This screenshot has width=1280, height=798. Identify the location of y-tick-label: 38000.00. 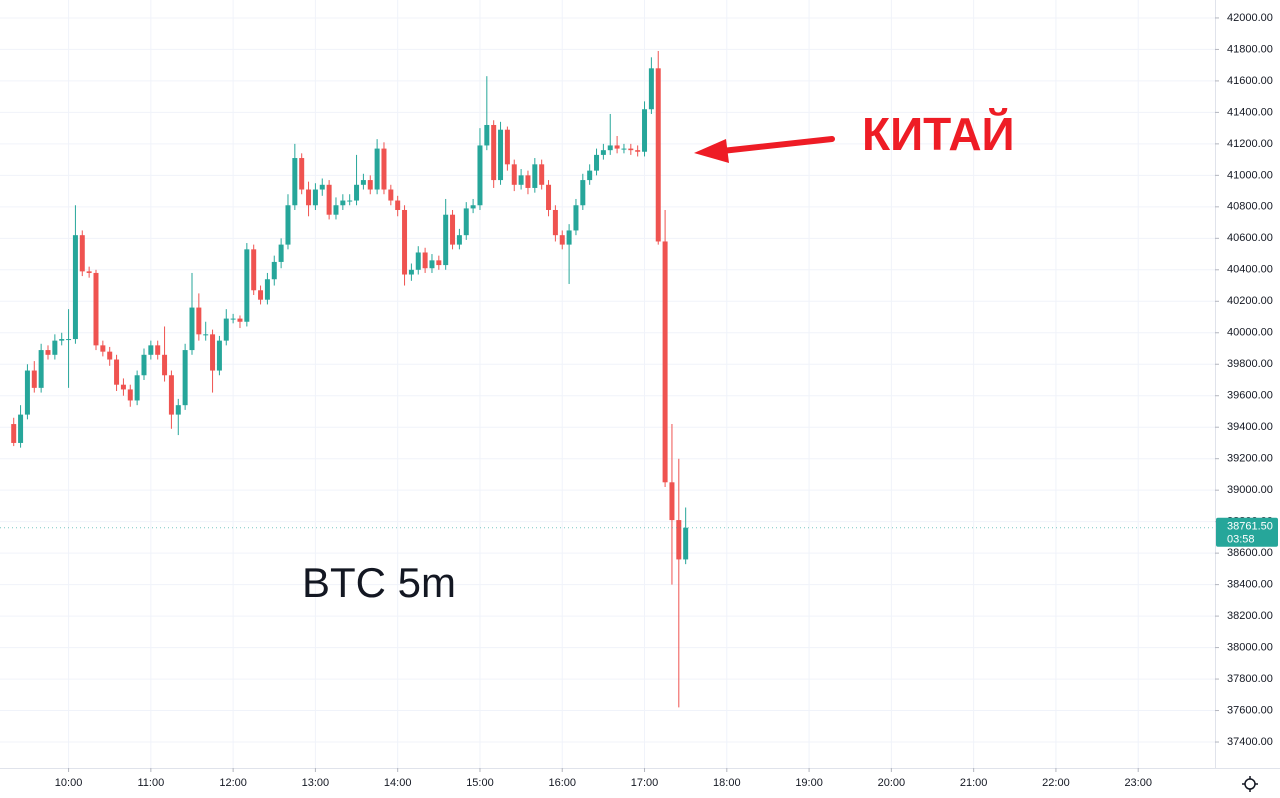
(1250, 647).